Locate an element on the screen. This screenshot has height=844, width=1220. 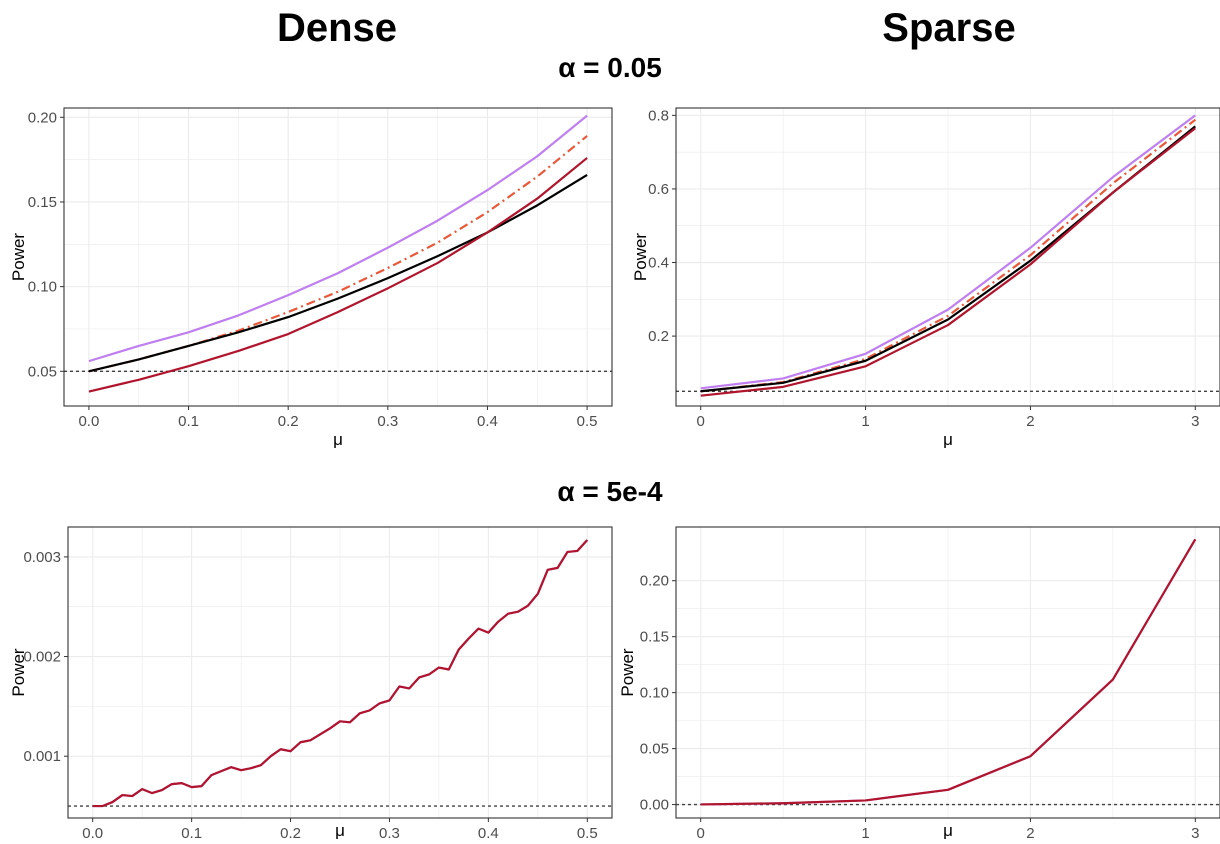
series-line-orange is located at coordinates (338, 254).